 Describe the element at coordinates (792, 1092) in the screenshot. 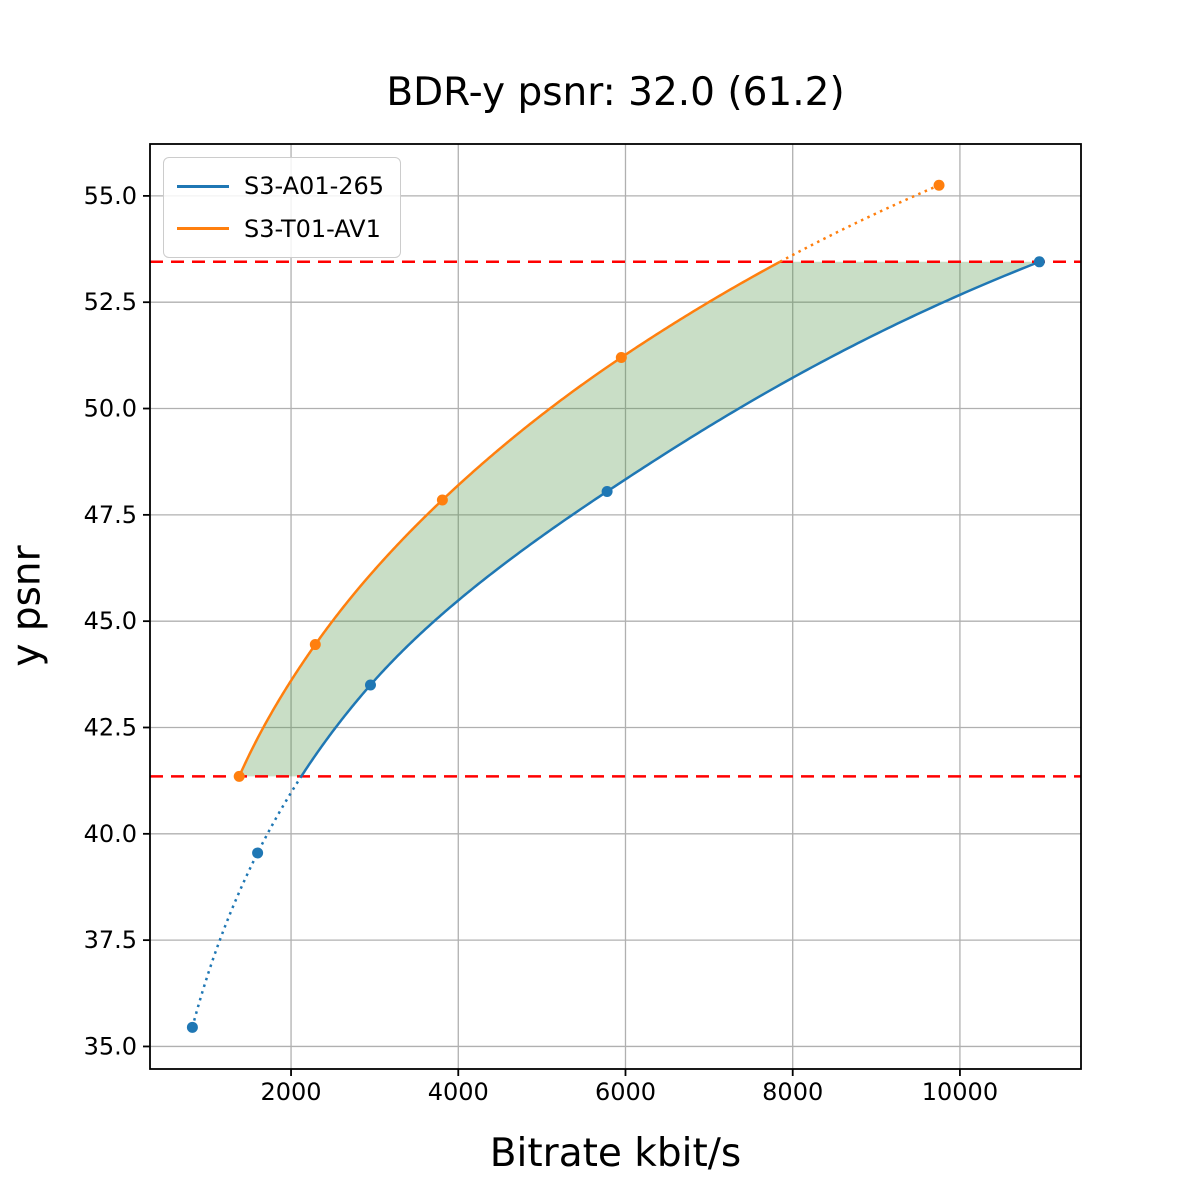

I see `x-tick-label: 8000` at that location.